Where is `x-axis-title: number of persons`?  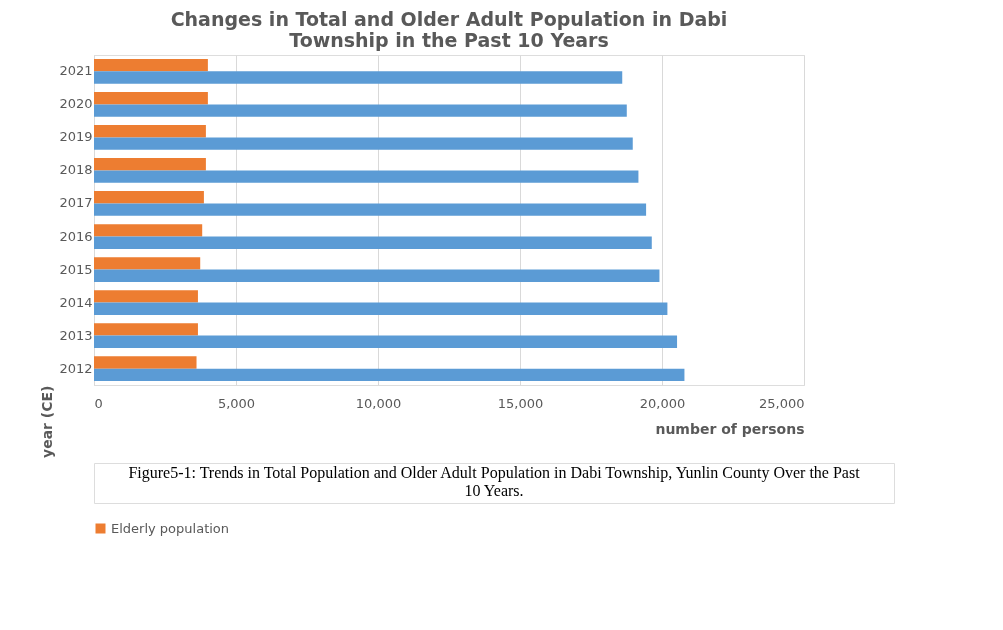
x-axis-title: number of persons is located at coordinates (730, 428).